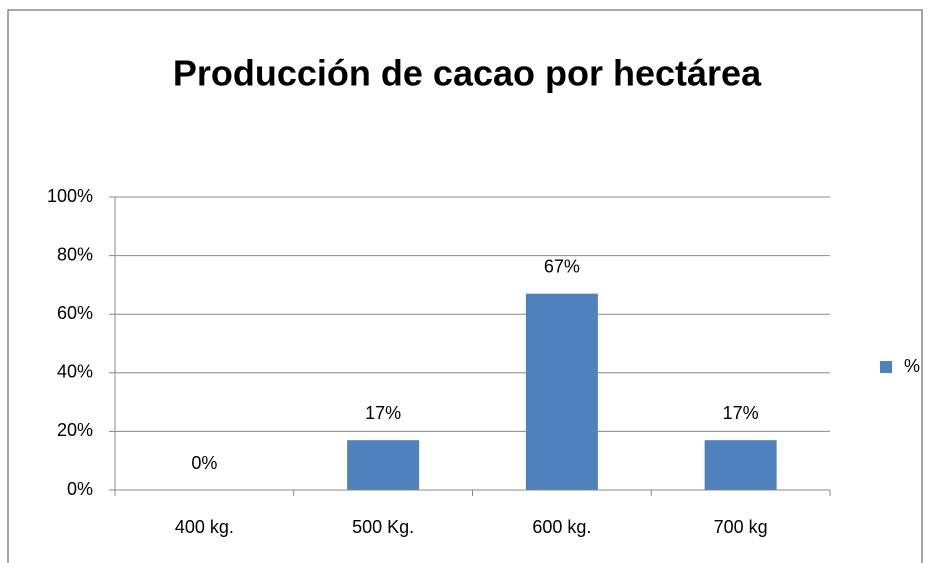 This screenshot has width=935, height=563. What do you see at coordinates (741, 527) in the screenshot?
I see `x-tick-label: 700 kg` at bounding box center [741, 527].